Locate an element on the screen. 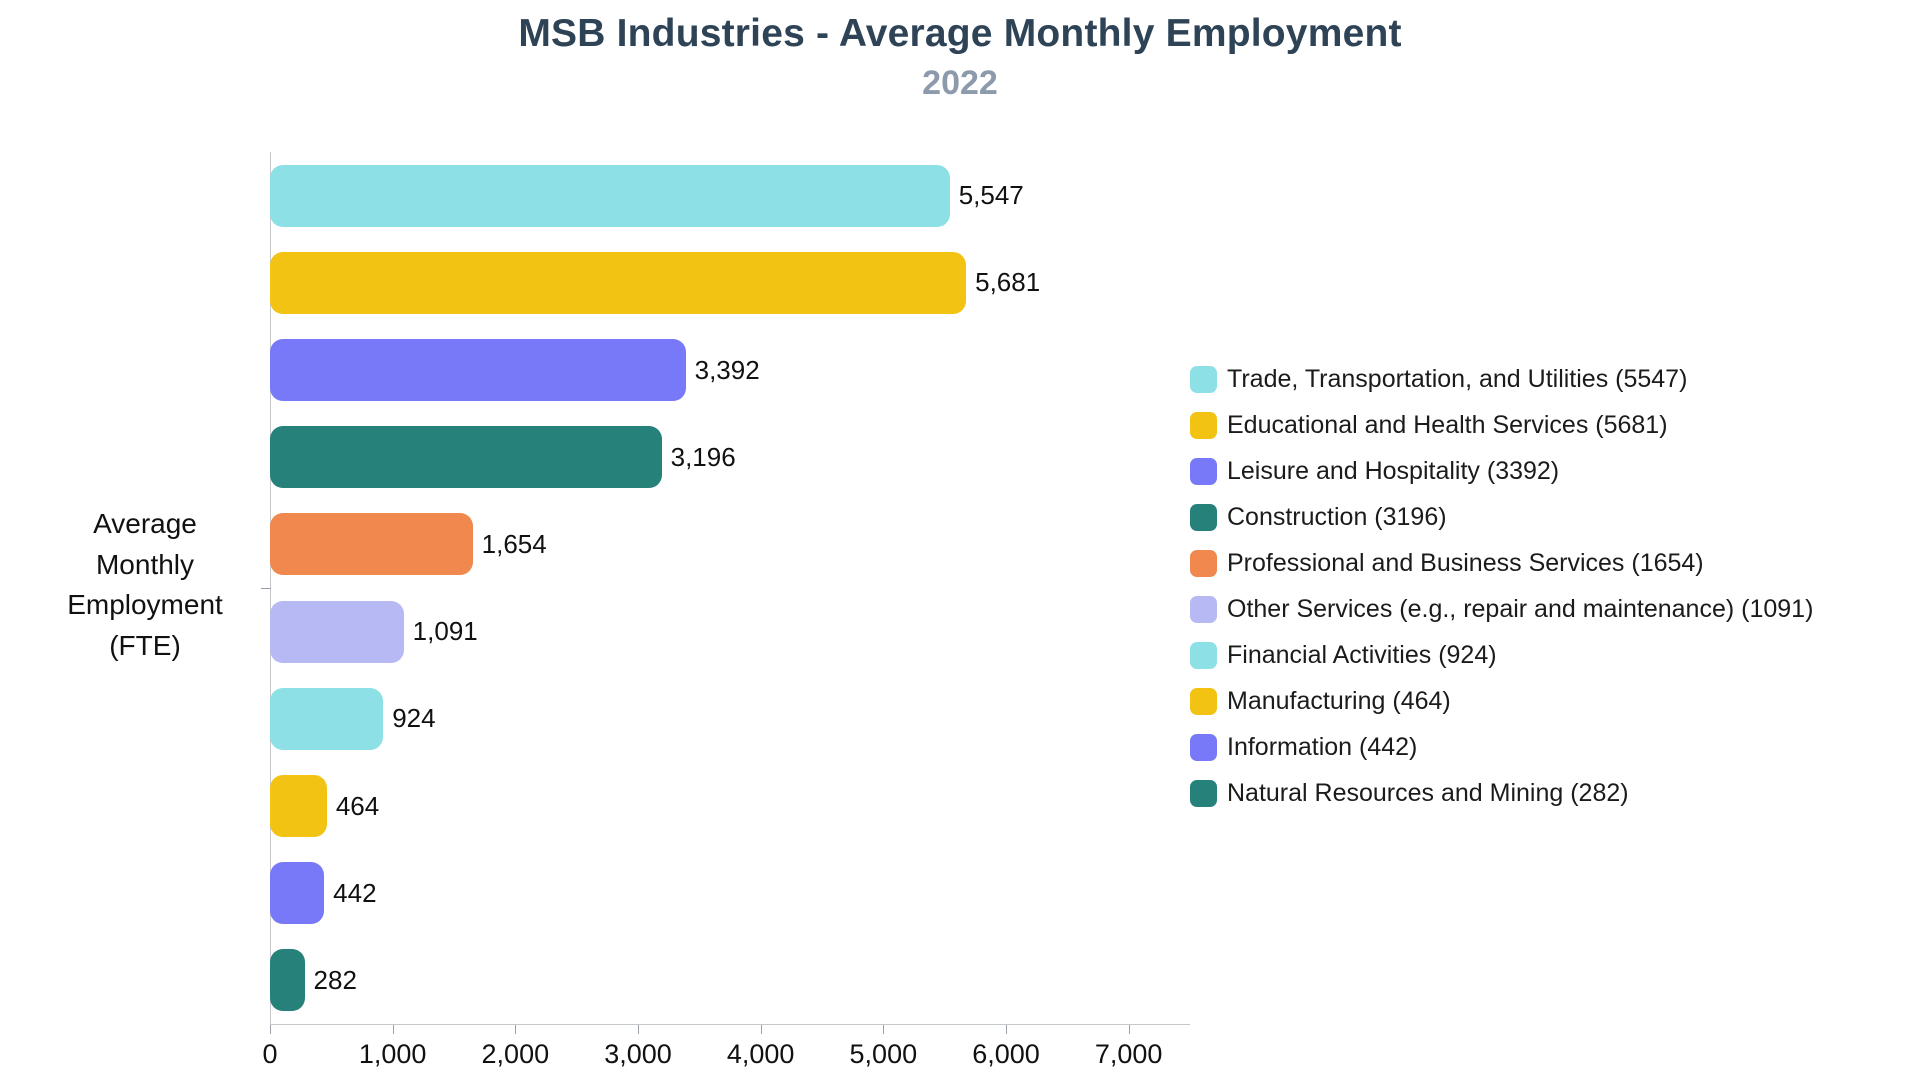 This screenshot has width=1920, height=1080. x-axis-tick-label: 0 is located at coordinates (270, 1054).